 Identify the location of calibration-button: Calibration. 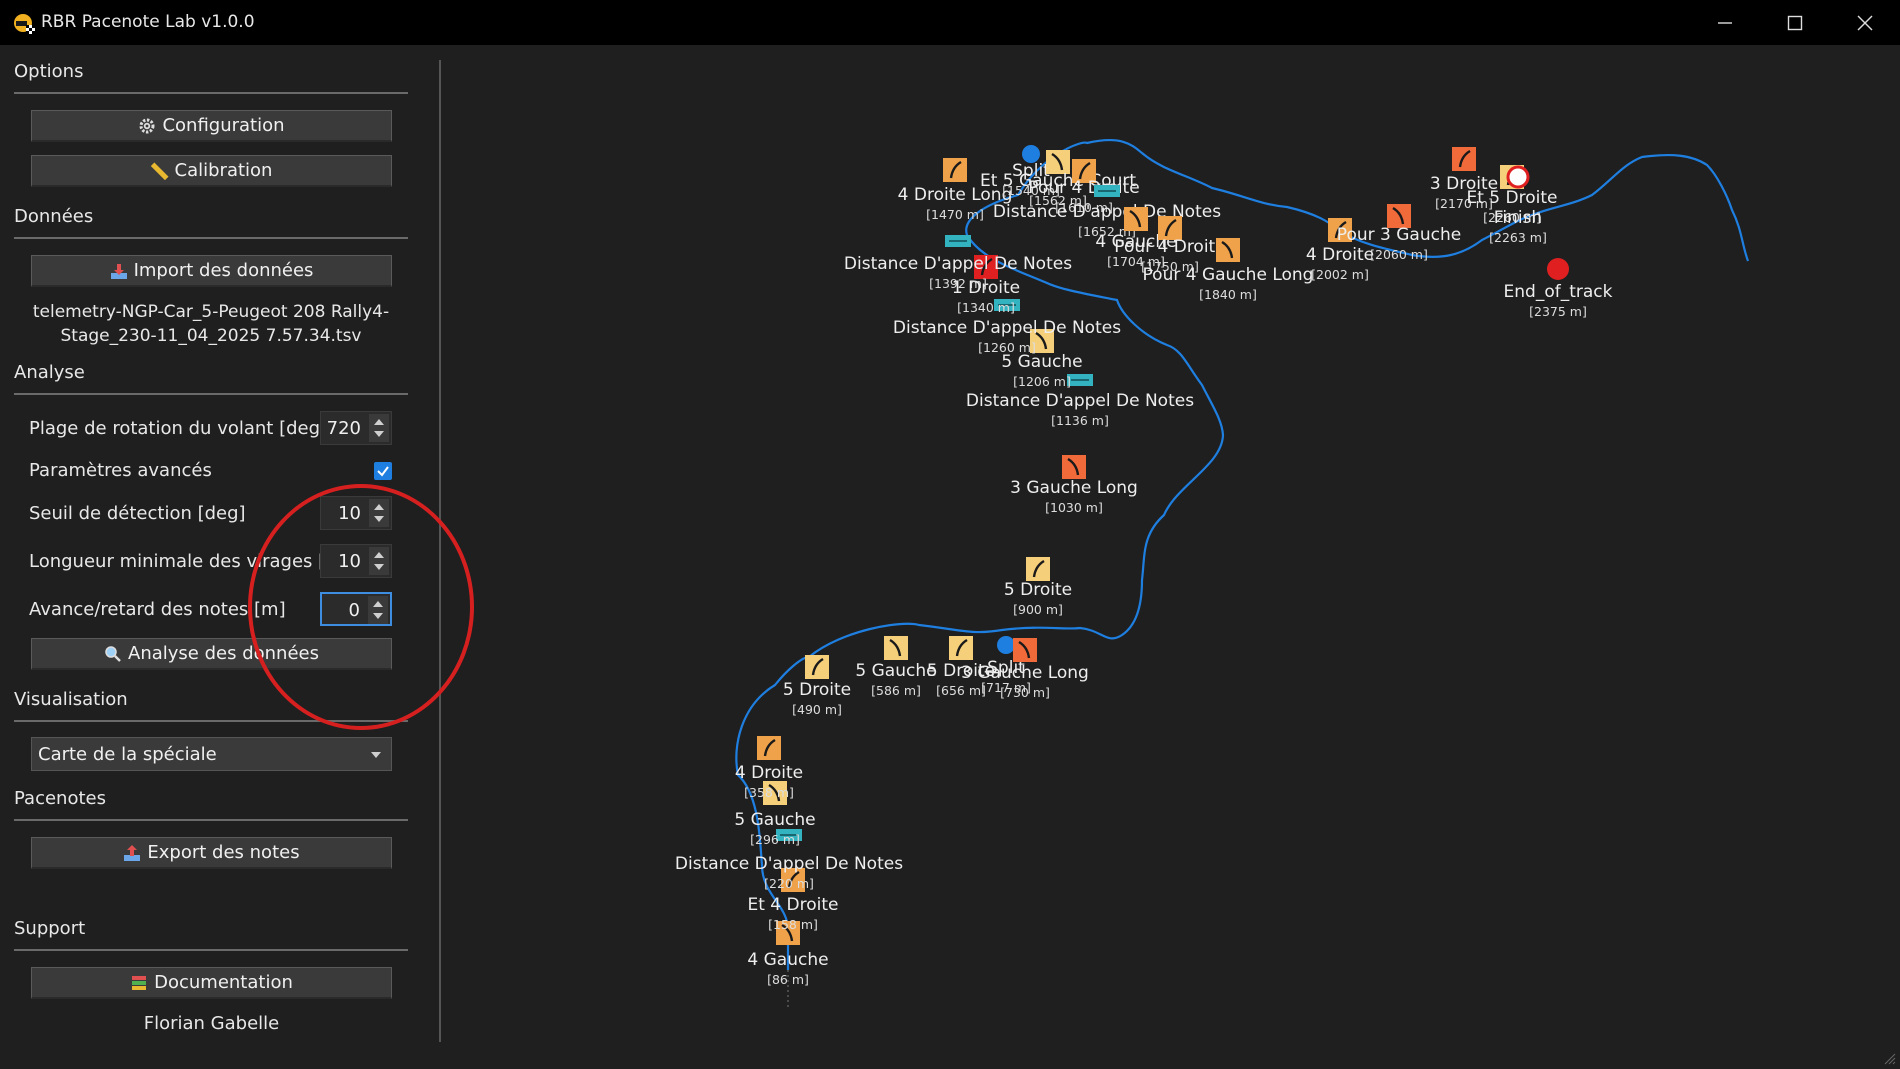
(211, 171).